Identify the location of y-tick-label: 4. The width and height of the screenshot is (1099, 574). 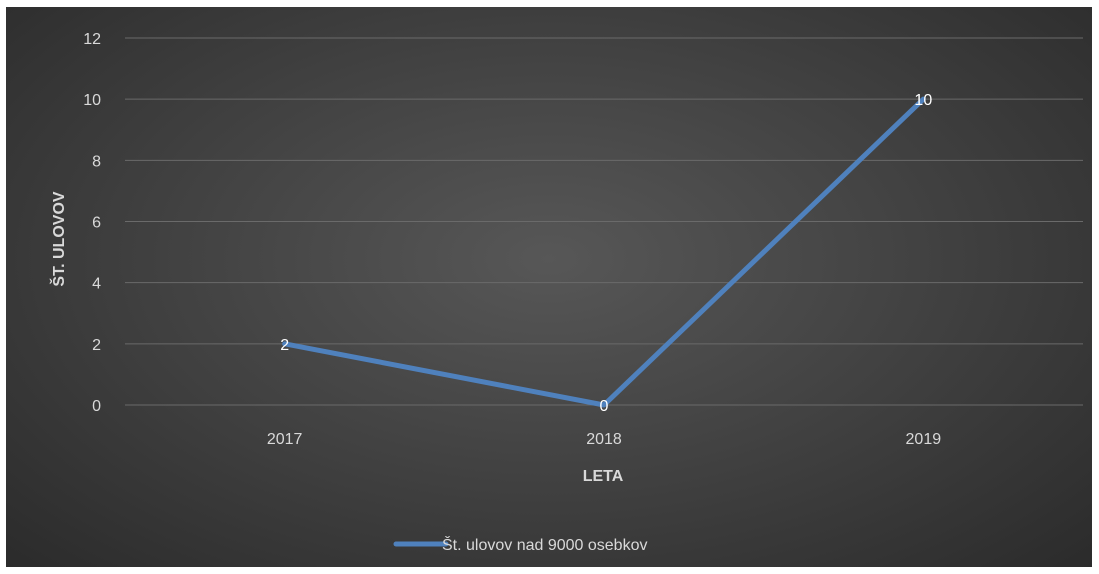
(96, 284).